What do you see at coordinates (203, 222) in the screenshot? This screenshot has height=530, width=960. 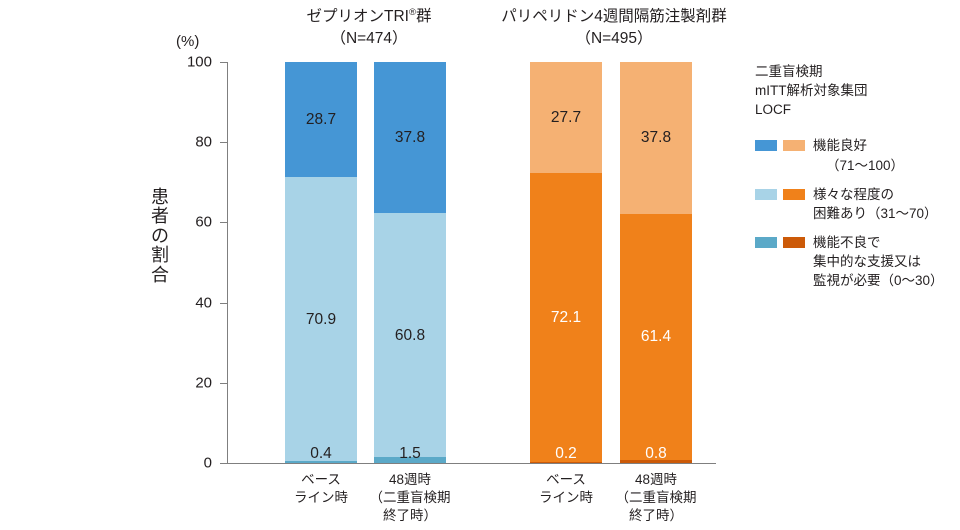 I see `y-axis-tick-label: 60` at bounding box center [203, 222].